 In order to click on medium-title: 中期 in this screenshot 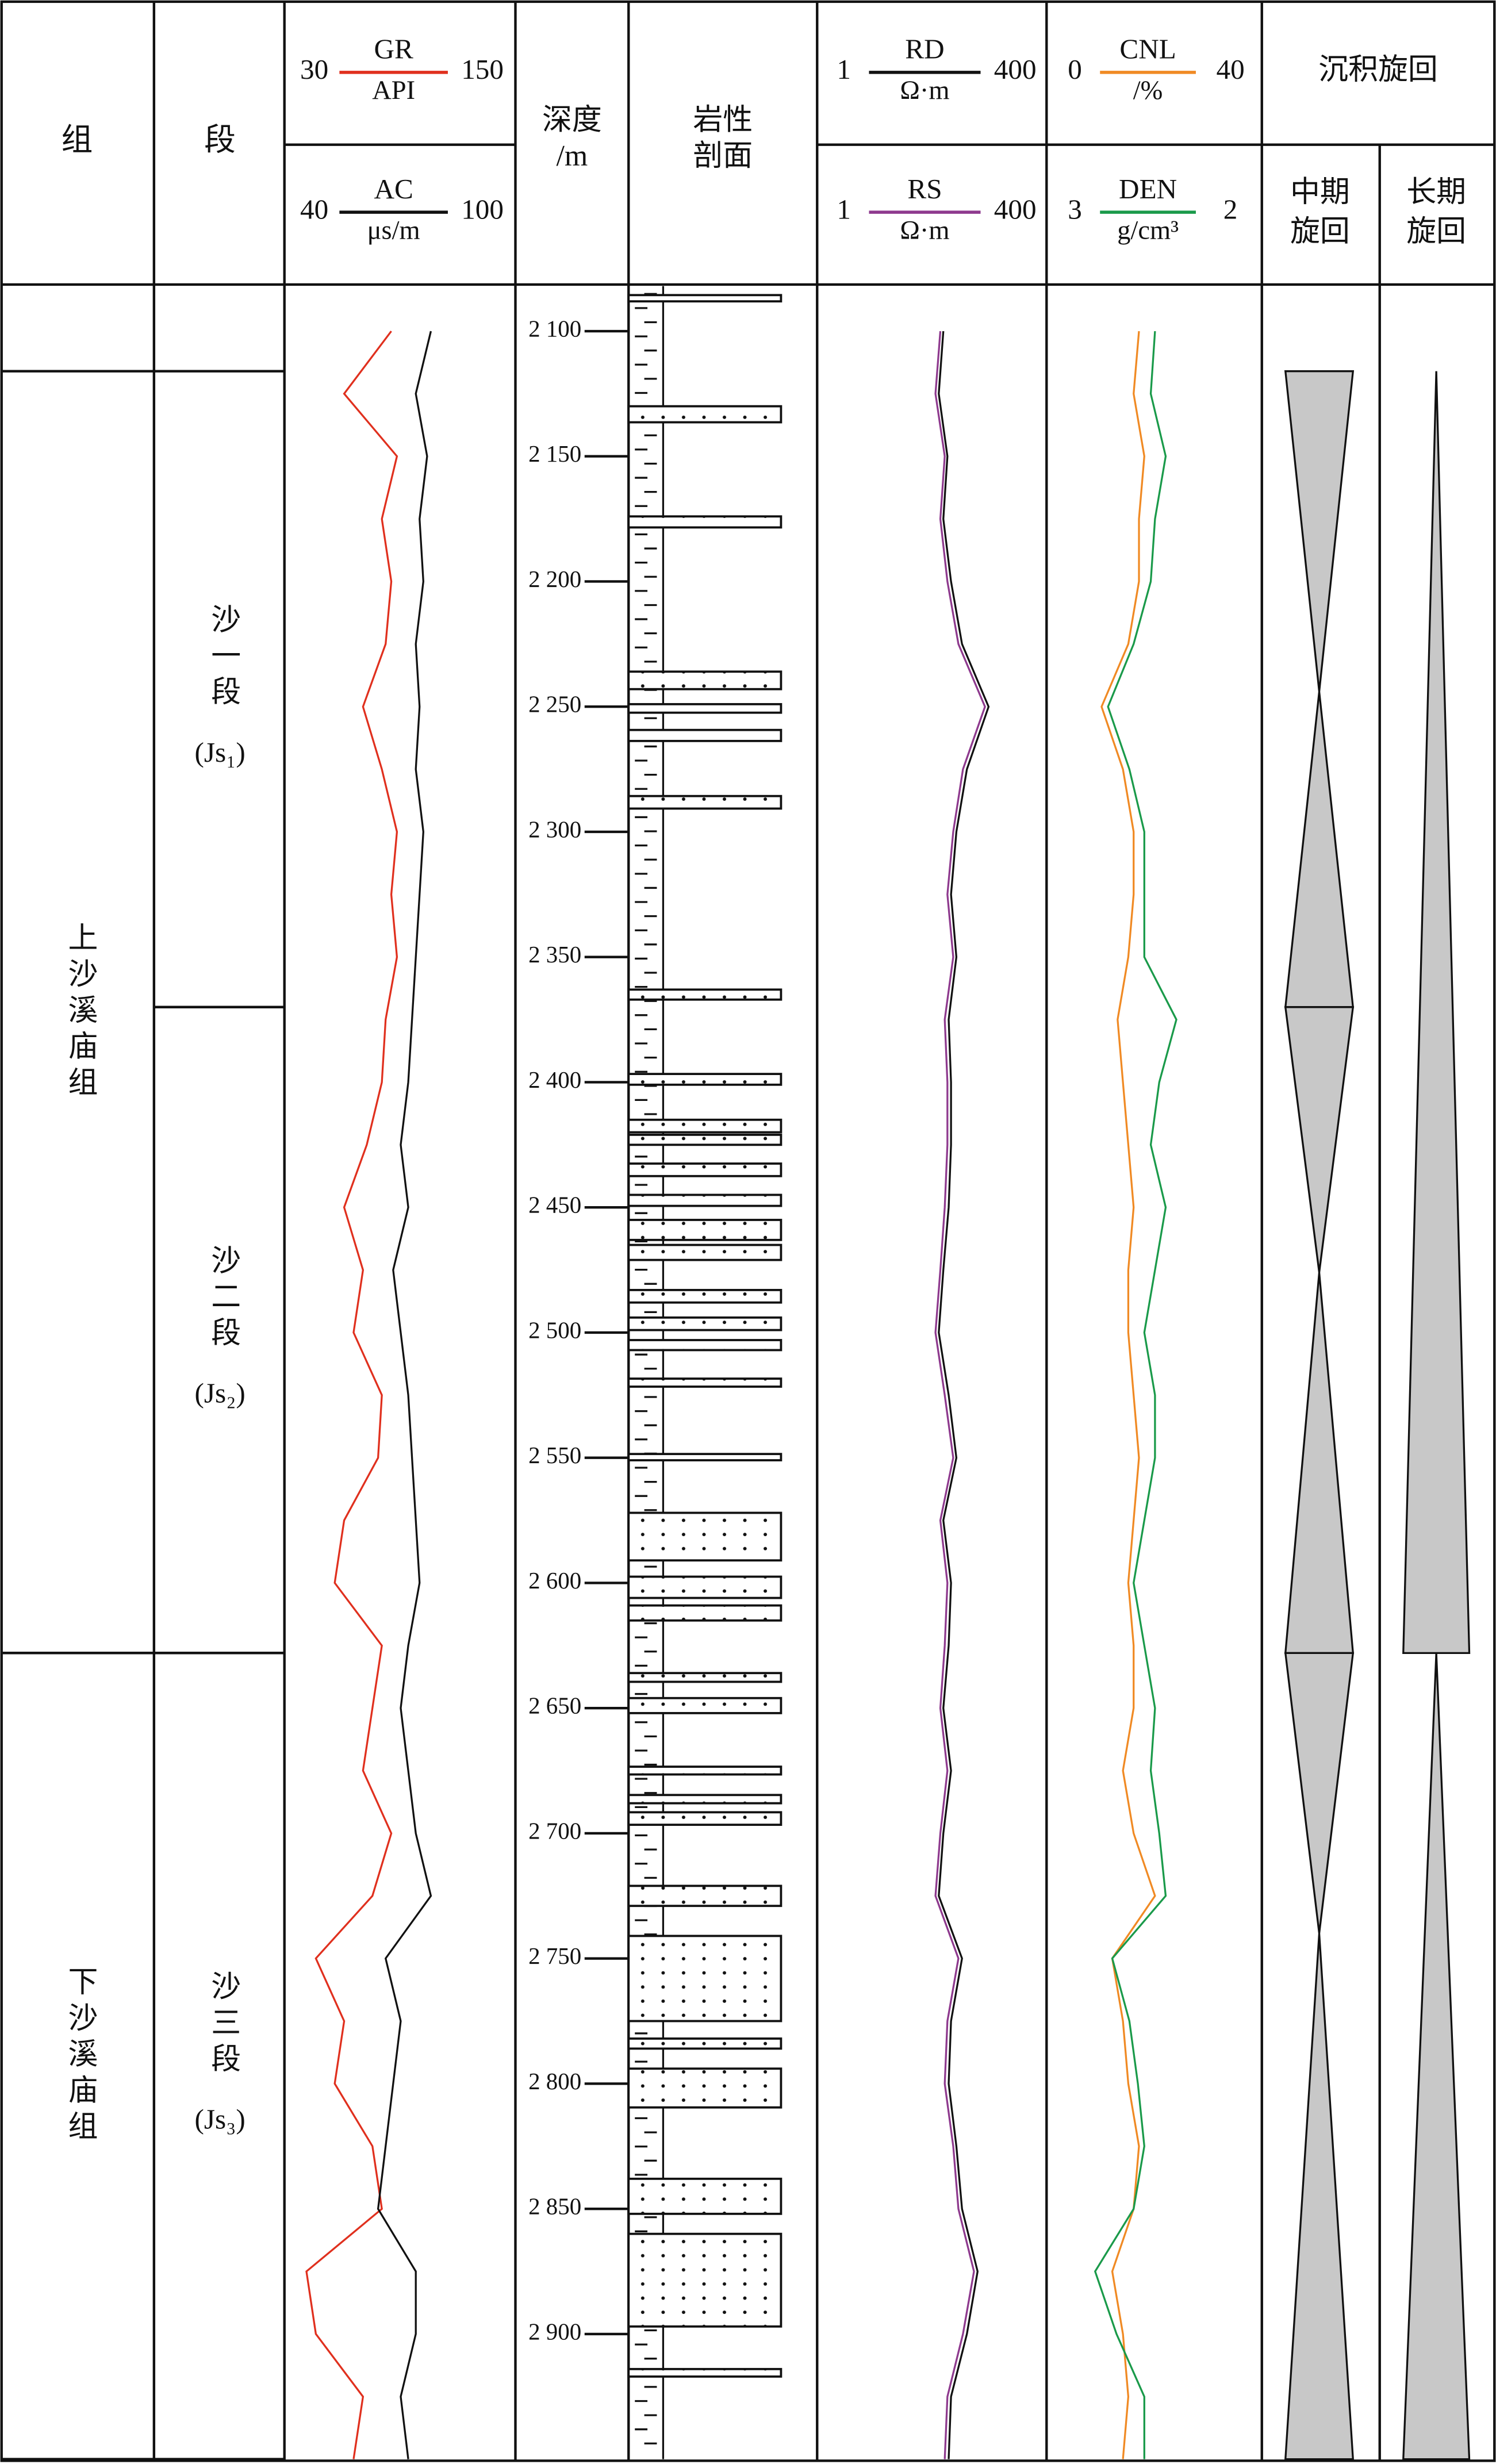, I will do `click(1320, 192)`.